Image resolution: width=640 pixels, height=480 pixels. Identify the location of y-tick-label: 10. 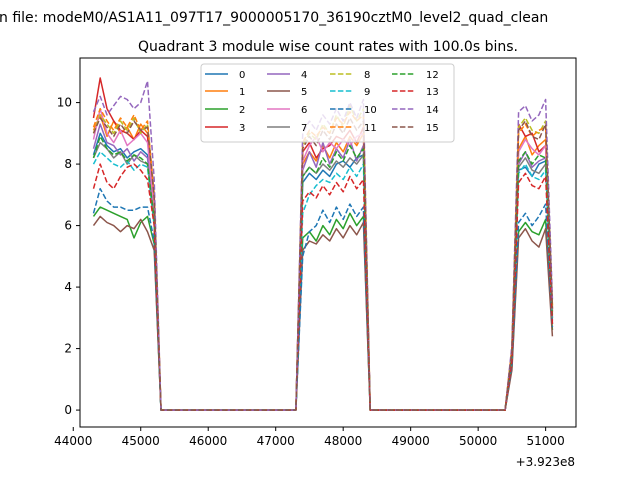
(64, 103).